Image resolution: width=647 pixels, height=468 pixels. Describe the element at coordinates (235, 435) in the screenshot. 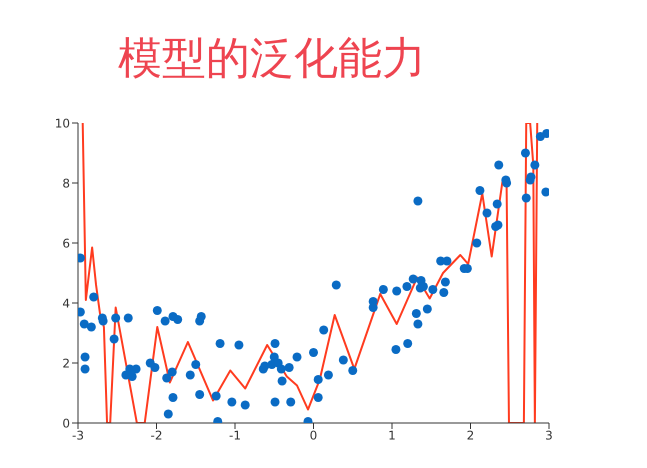

I see `x-tick-label: -1` at that location.